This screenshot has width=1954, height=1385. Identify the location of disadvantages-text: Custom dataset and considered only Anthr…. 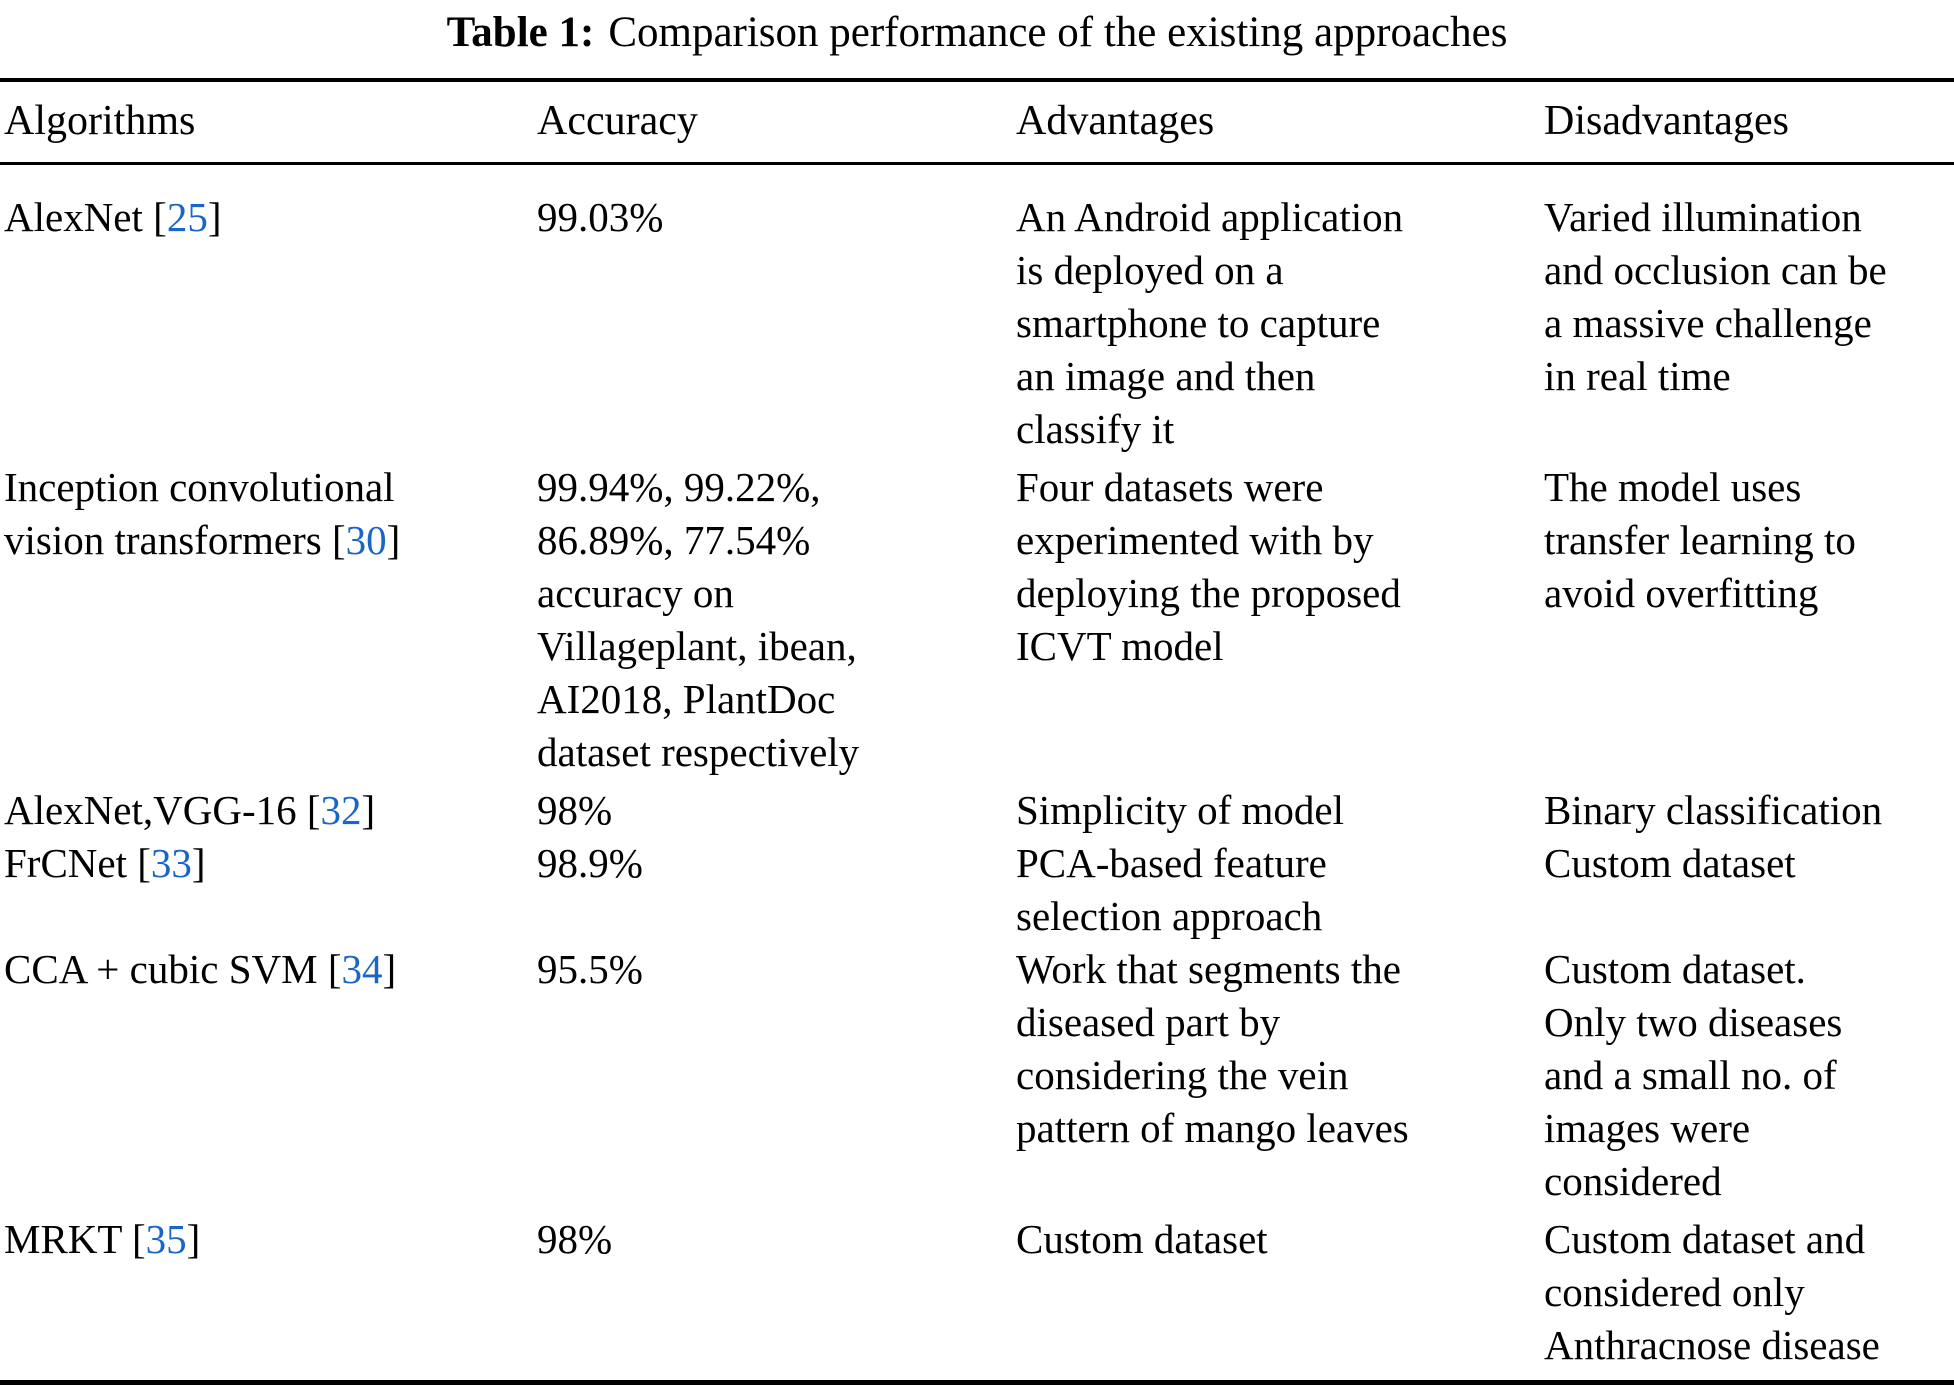
(1712, 1292).